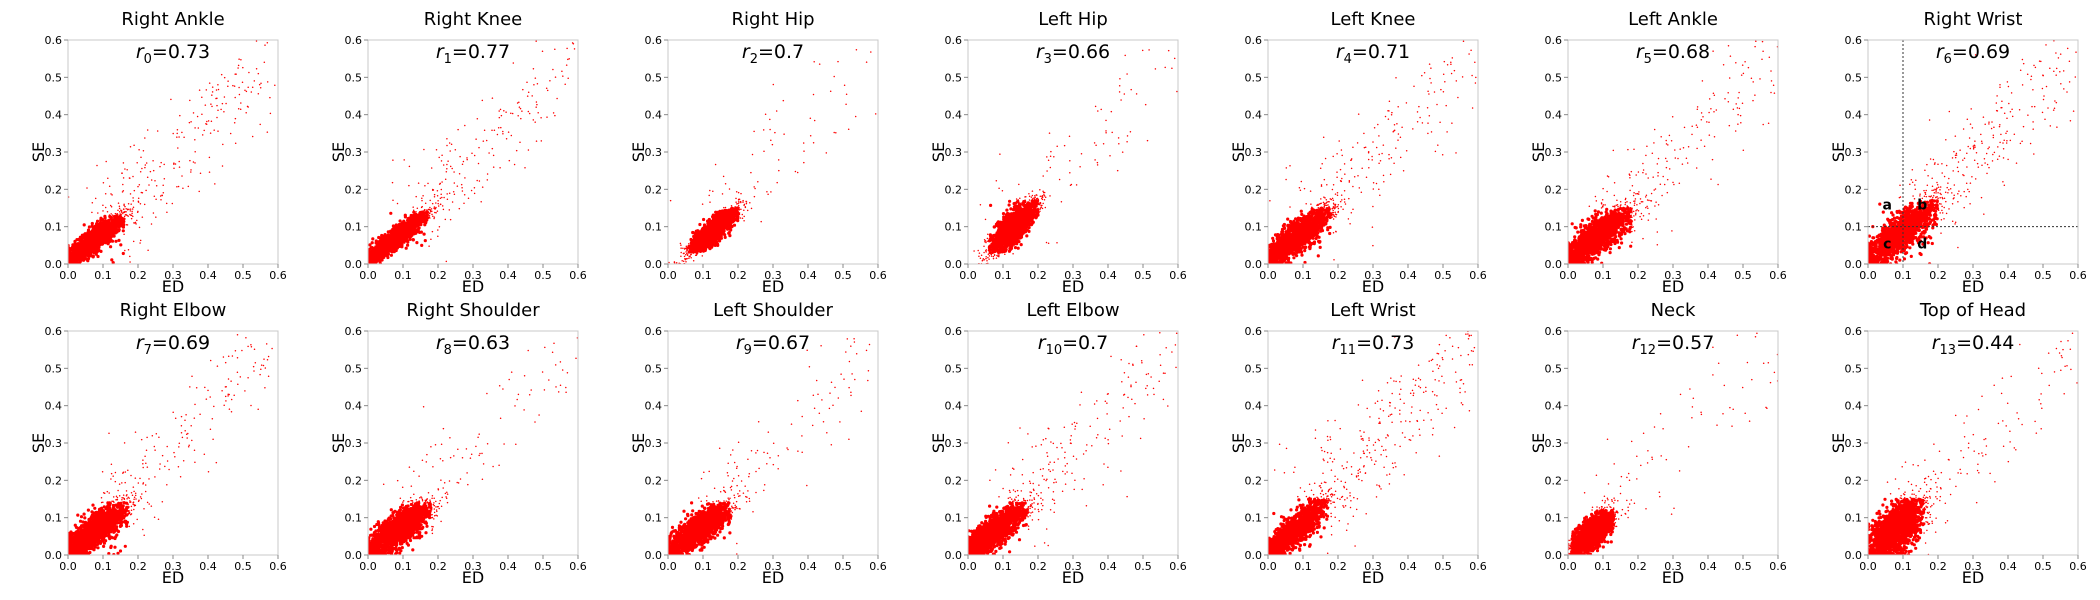 This screenshot has height=600, width=2100. What do you see at coordinates (181, 52) in the screenshot?
I see `correlation-value: =0.73` at bounding box center [181, 52].